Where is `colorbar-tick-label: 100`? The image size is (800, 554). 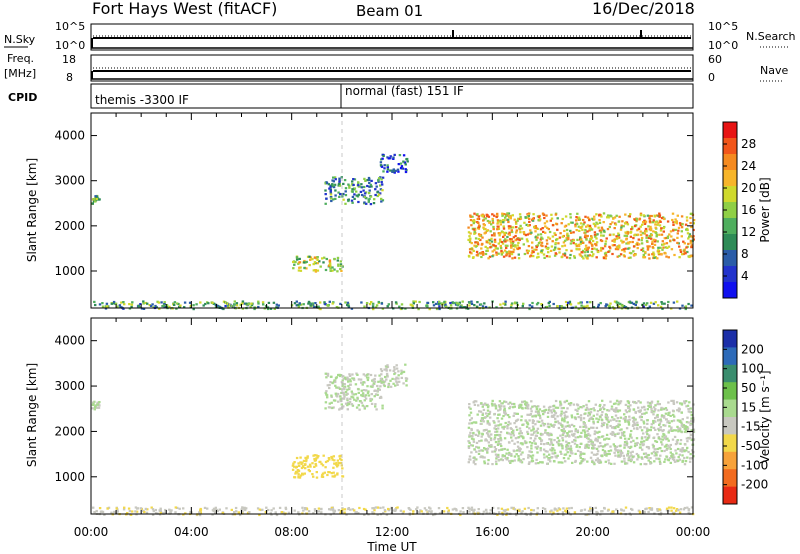 colorbar-tick-label: 100 is located at coordinates (752, 369).